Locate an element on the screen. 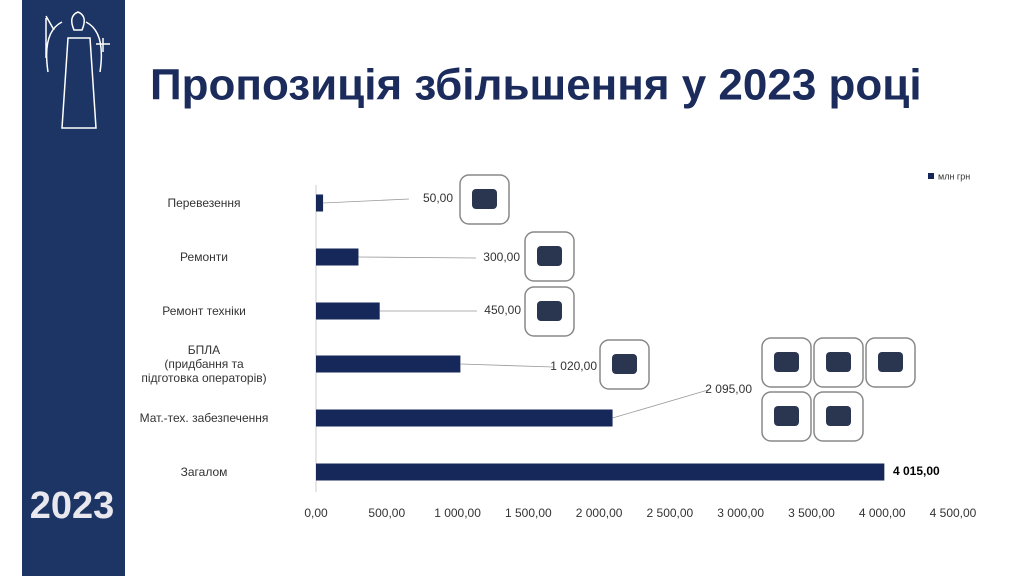 This screenshot has width=1024, height=576. chart-title: Пропозиція збільшення у 2023 році is located at coordinates (536, 85).